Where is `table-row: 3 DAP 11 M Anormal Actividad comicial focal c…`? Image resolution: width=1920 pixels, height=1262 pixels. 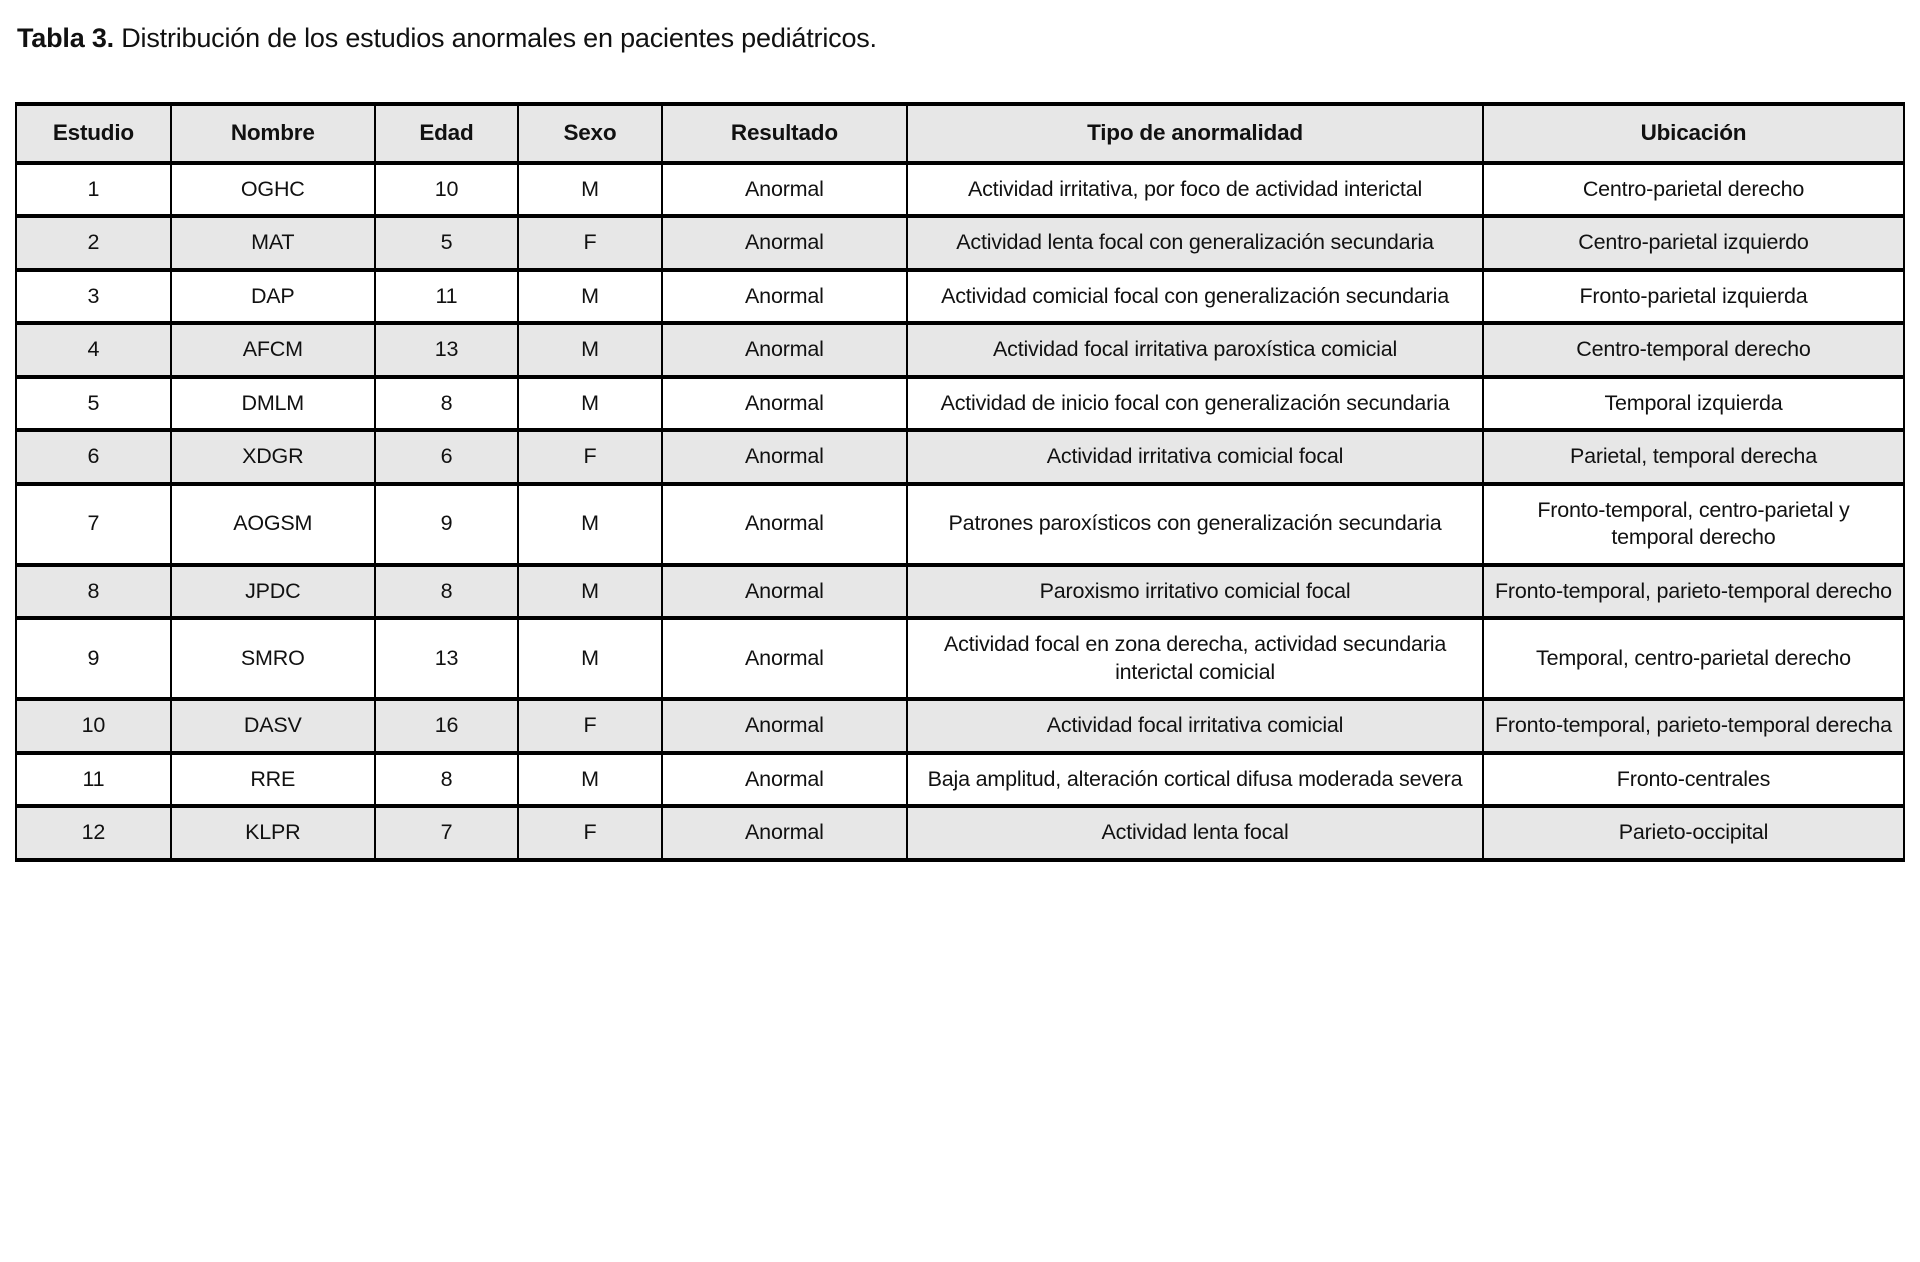
table-row: 3 DAP 11 M Anormal Actividad comicial focal c… is located at coordinates (960, 296).